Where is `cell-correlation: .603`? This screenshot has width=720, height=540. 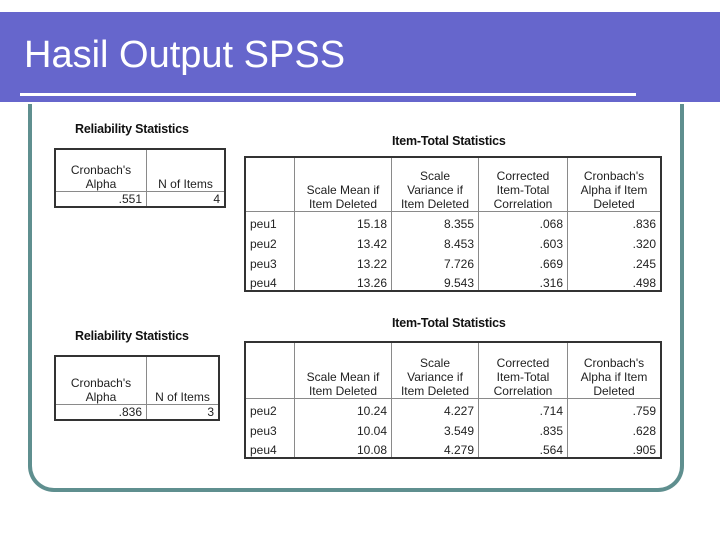
cell-correlation: .603 is located at coordinates (523, 241).